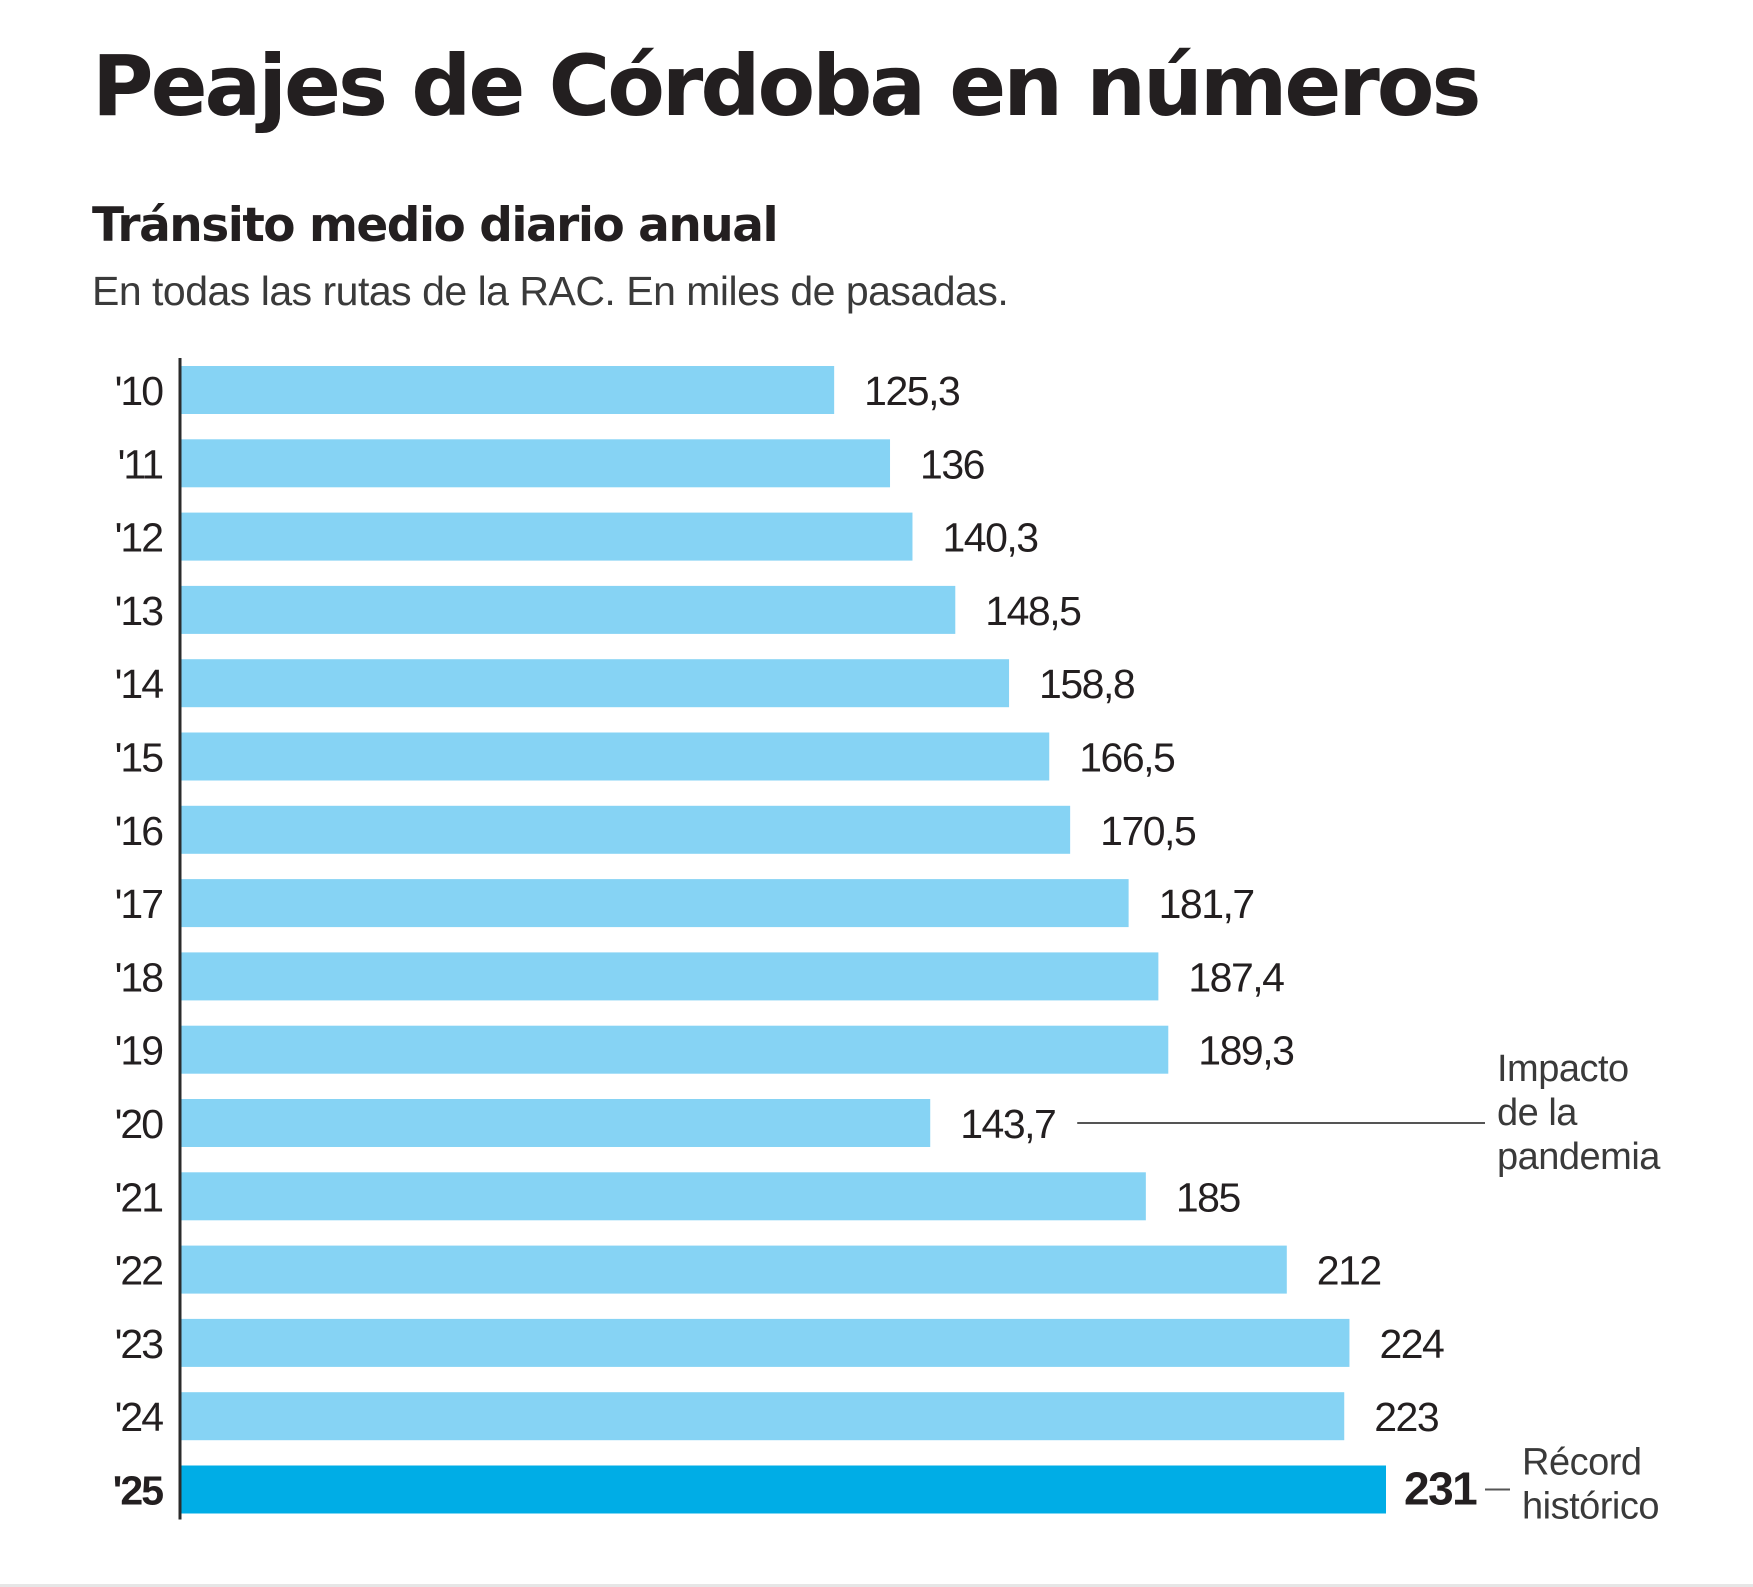 Image resolution: width=1753 pixels, height=1587 pixels. What do you see at coordinates (952, 464) in the screenshot?
I see `value-label: 136` at bounding box center [952, 464].